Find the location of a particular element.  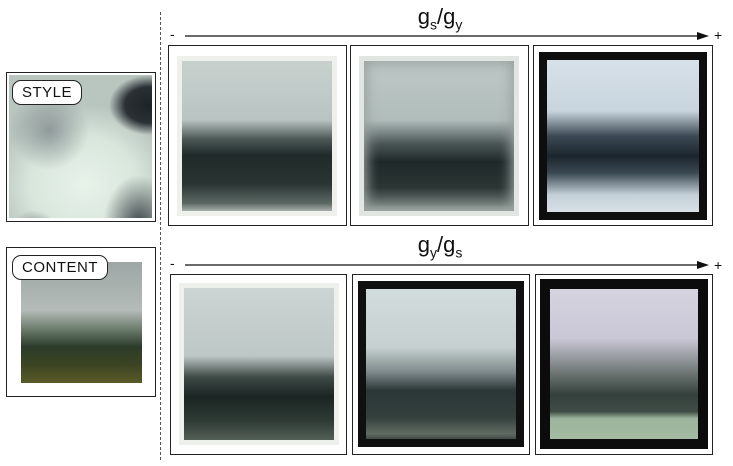

bottom-axis-plus: + is located at coordinates (718, 265).